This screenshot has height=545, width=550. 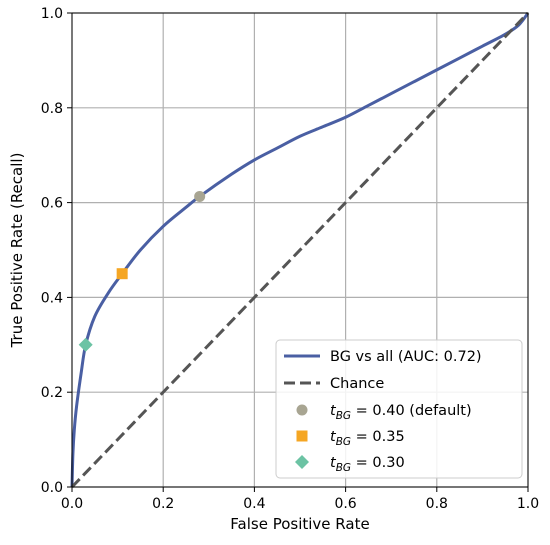 I want to click on y-tick-label: 0.4, so click(x=52, y=298).